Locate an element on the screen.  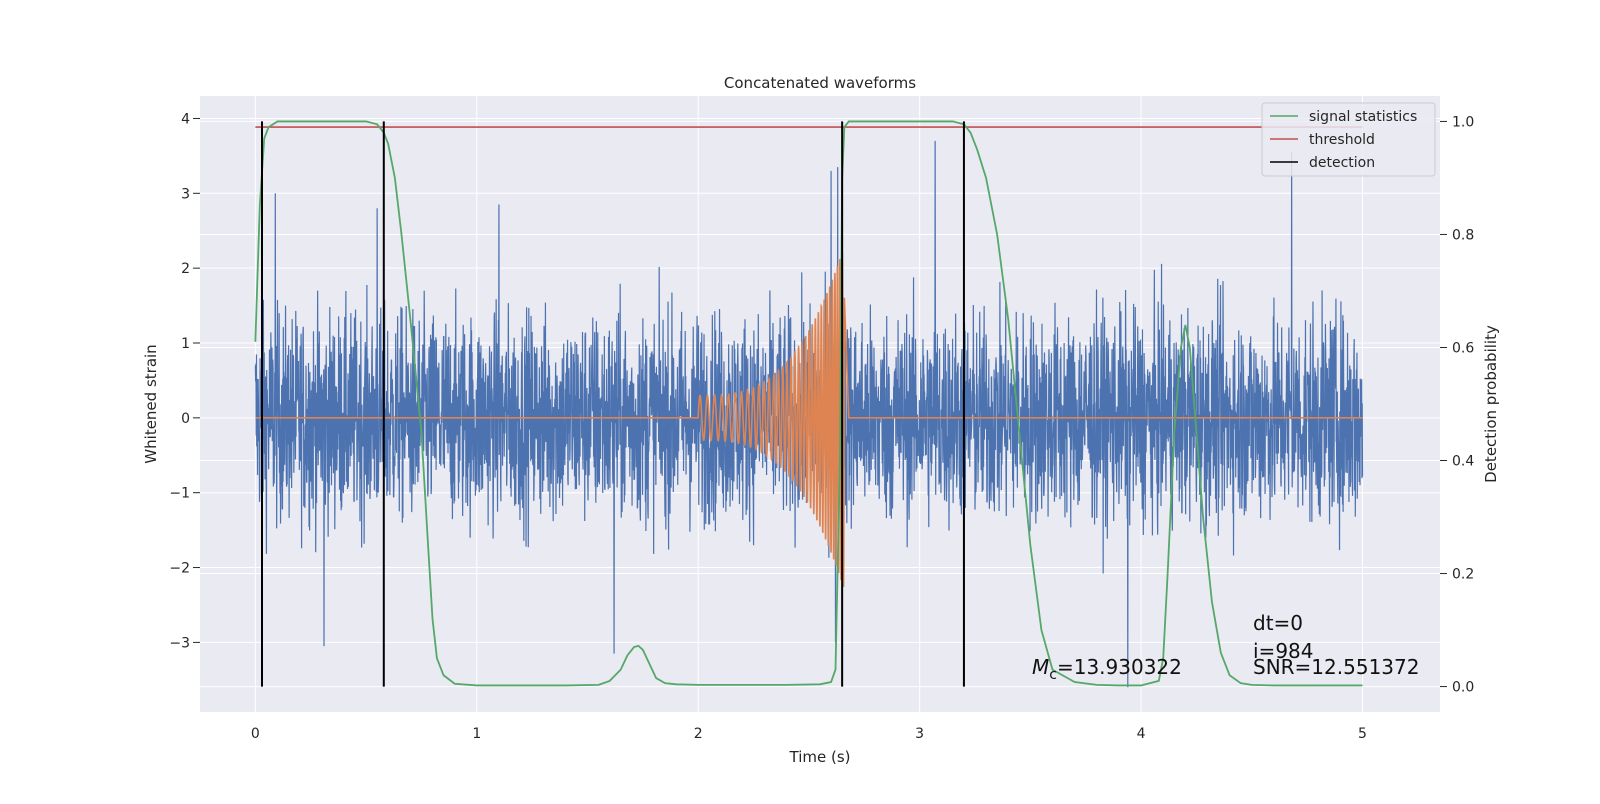
legend-label-threshold: threshold is located at coordinates (1342, 140).